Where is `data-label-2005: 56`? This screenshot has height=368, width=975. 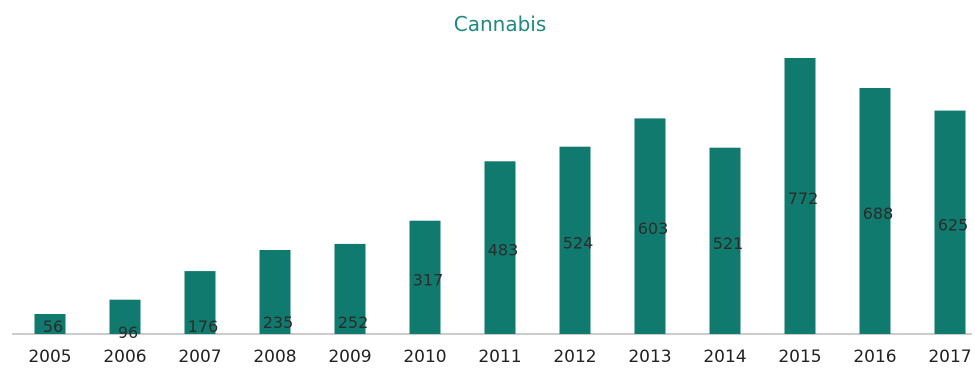 data-label-2005: 56 is located at coordinates (53, 326).